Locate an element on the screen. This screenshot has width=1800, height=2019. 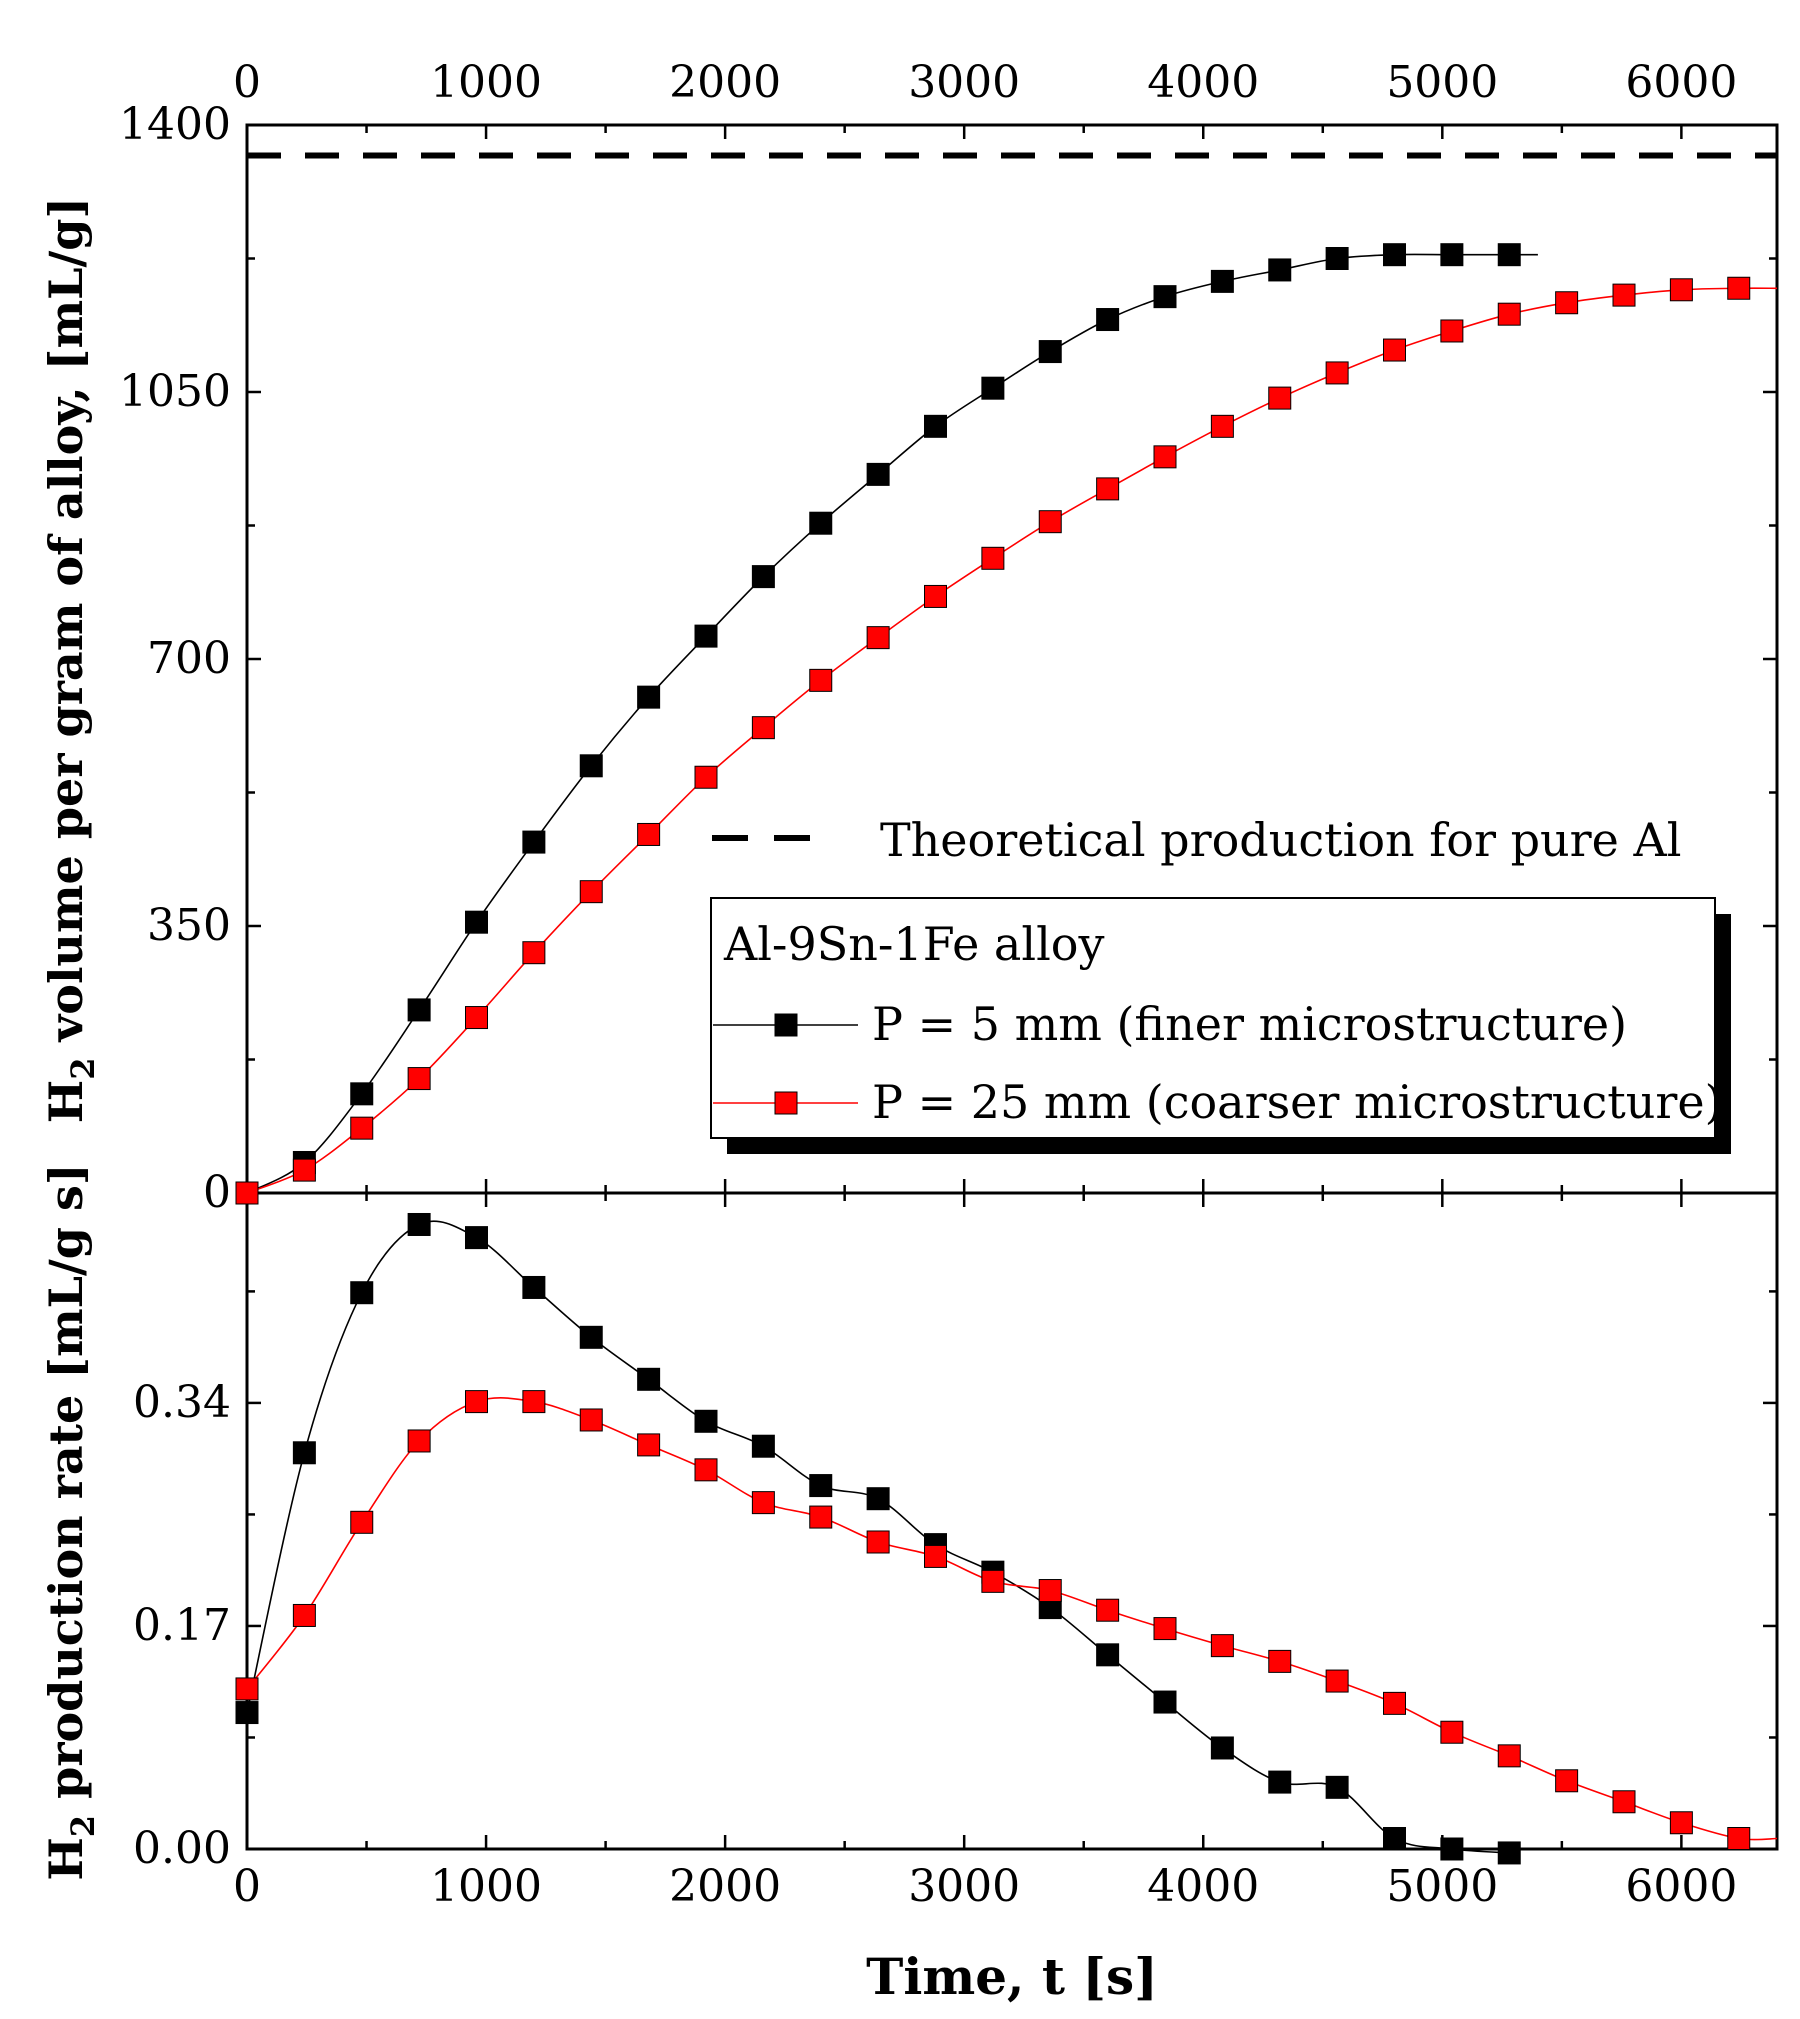
rate-y-tick-label-1: 0.17 is located at coordinates (182, 1625).